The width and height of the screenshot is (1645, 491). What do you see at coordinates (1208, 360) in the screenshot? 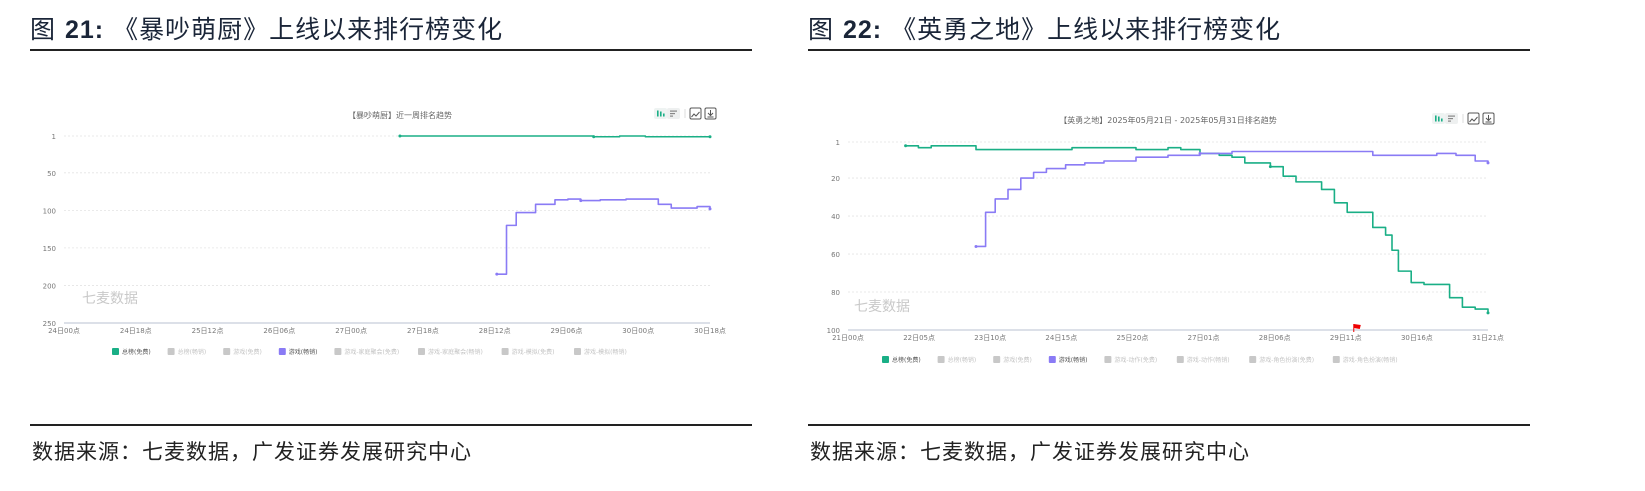
I see `svg-text: 游戏-动作(畅销)` at bounding box center [1208, 360].